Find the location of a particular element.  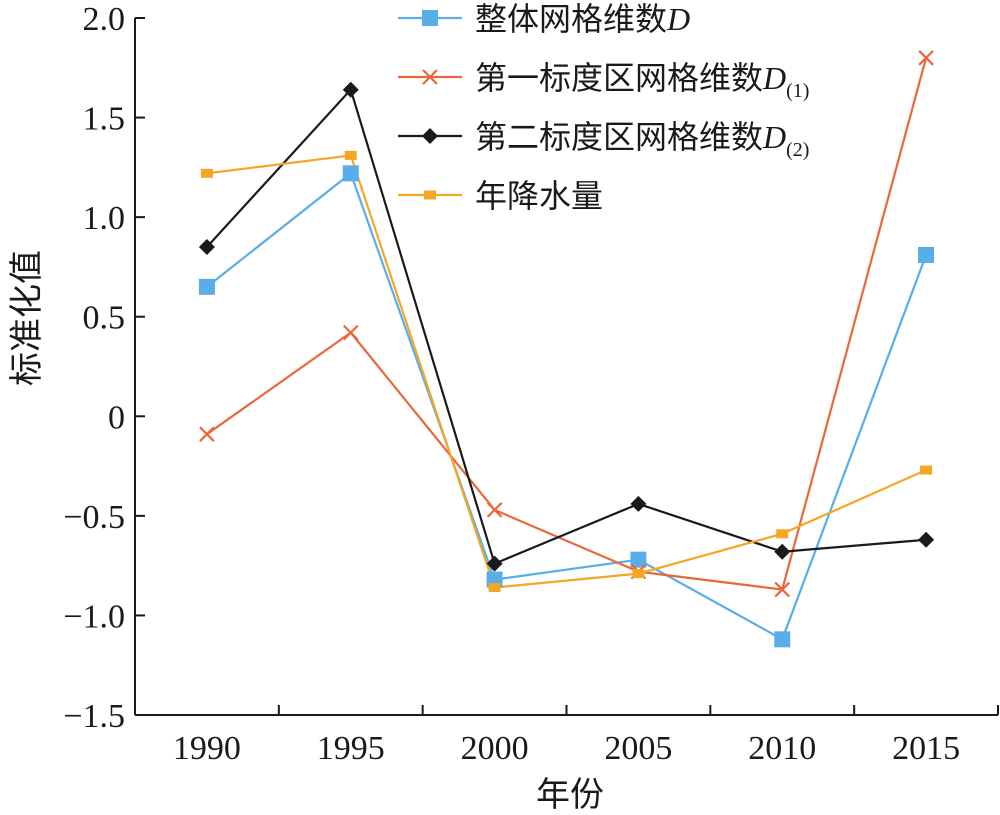

x-tick-label: 1995 is located at coordinates (351, 748).